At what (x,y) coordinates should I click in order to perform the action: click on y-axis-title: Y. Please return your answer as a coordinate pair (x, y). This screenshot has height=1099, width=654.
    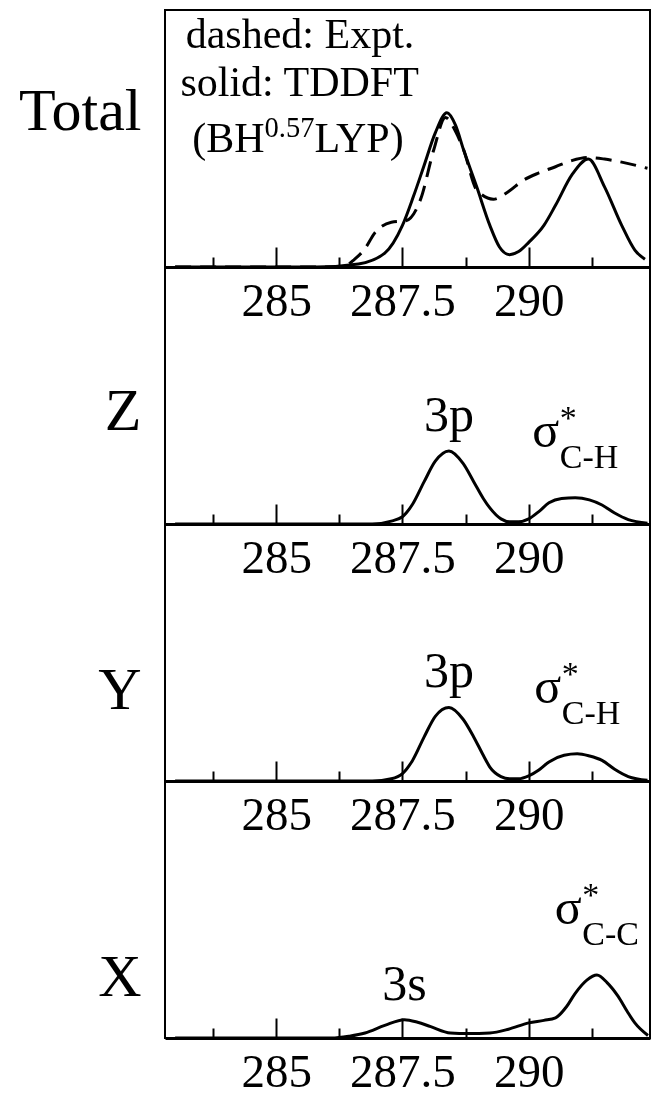
    Looking at the image, I should click on (120, 688).